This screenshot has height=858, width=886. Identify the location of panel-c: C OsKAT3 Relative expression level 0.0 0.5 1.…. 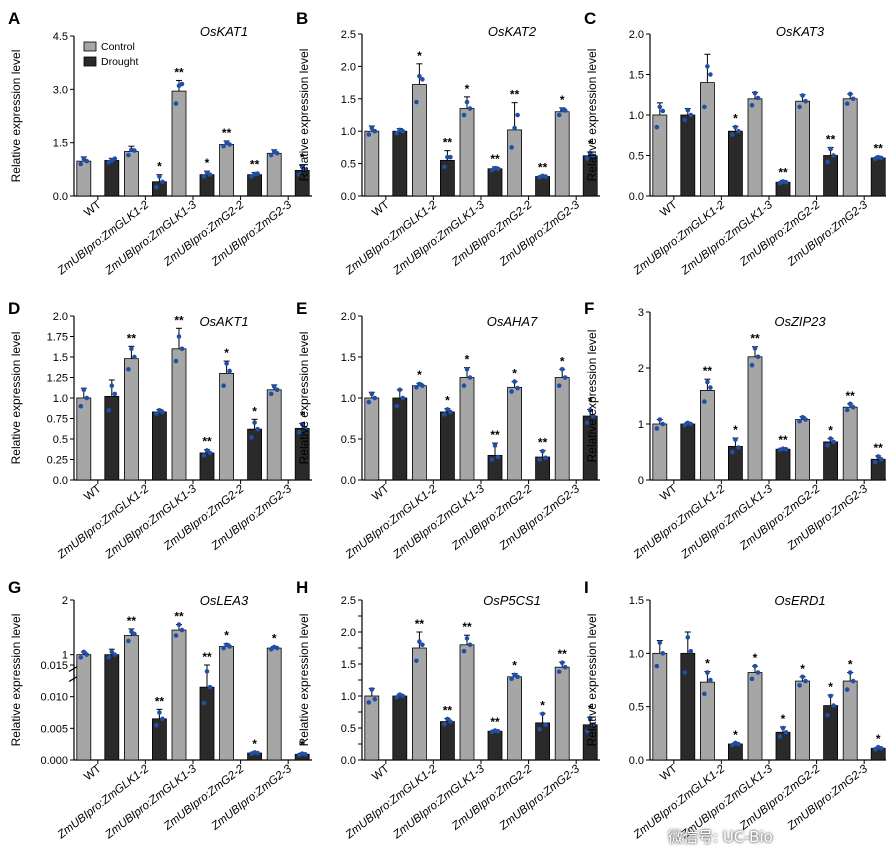
(735, 143).